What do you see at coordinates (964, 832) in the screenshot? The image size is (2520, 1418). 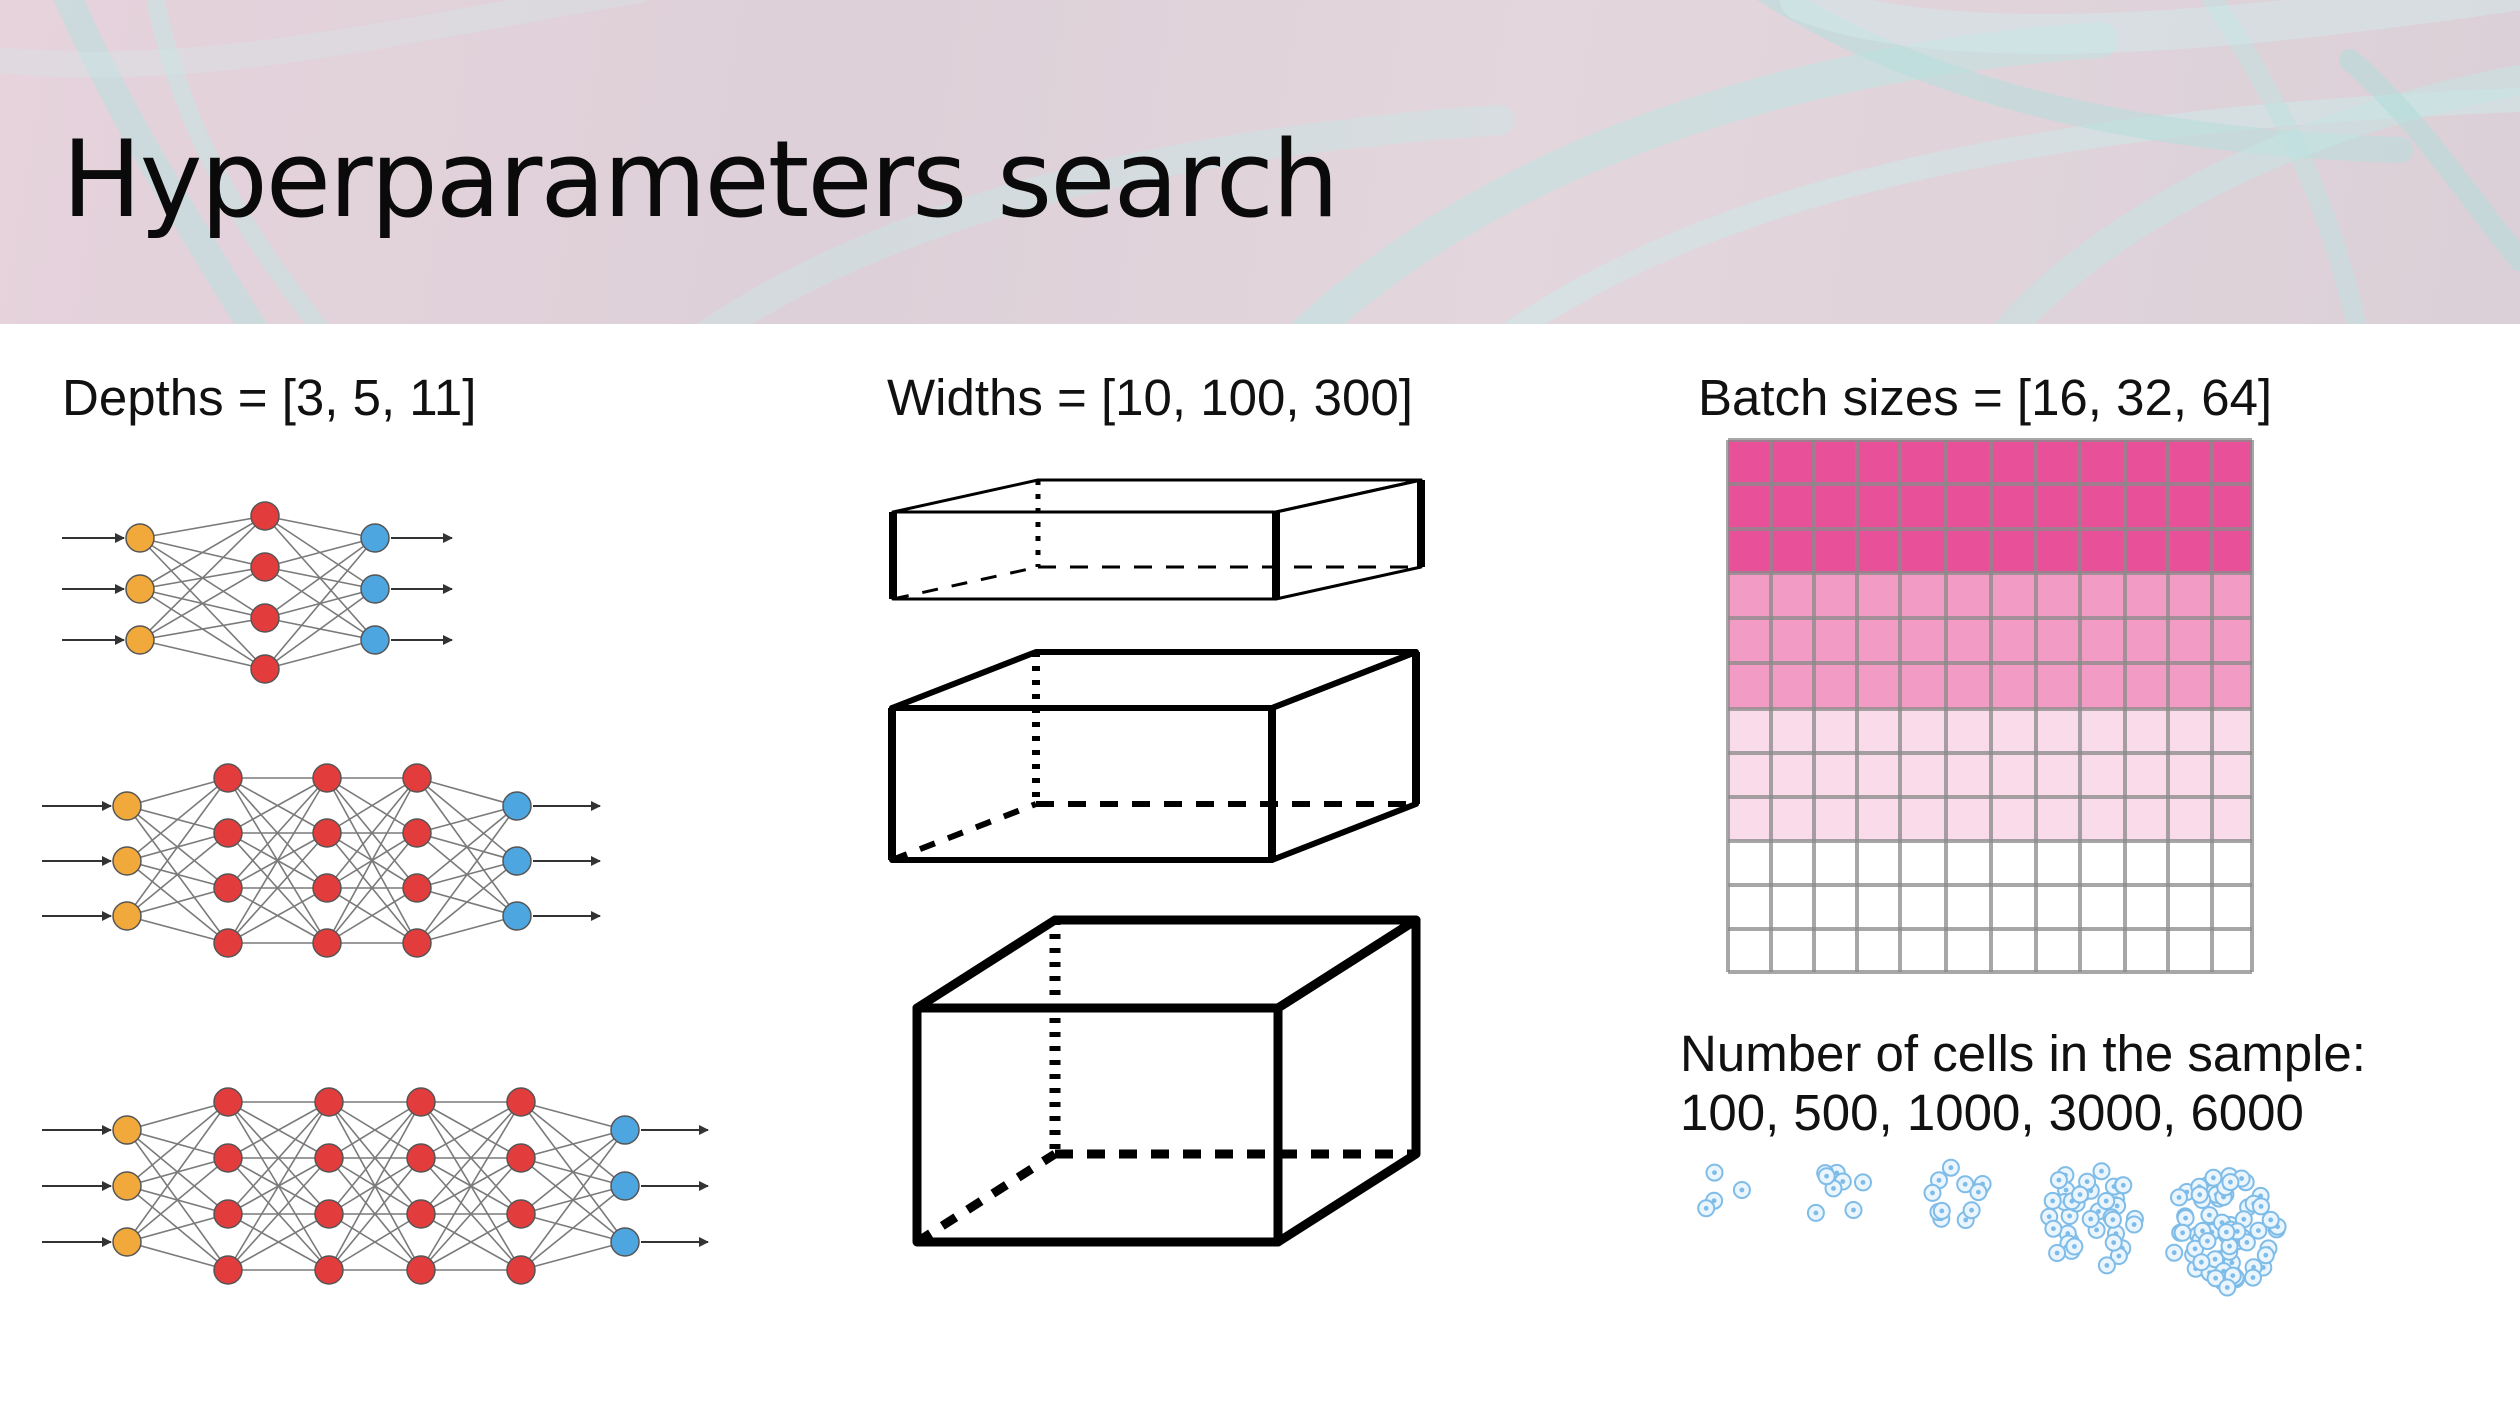 I see `hidden-edge` at bounding box center [964, 832].